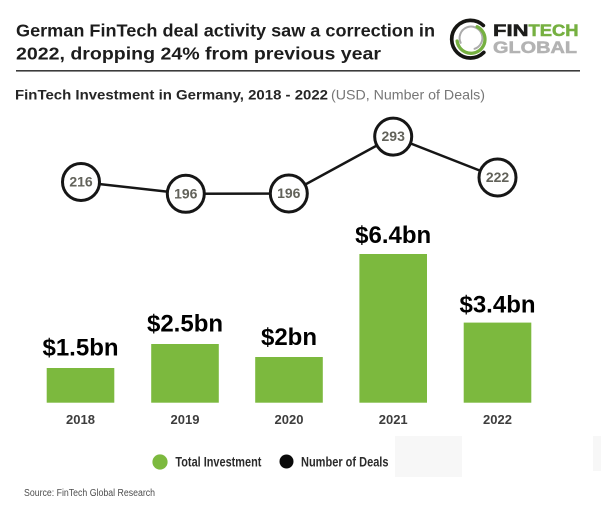  What do you see at coordinates (497, 419) in the screenshot?
I see `svg-text: 2022` at bounding box center [497, 419].